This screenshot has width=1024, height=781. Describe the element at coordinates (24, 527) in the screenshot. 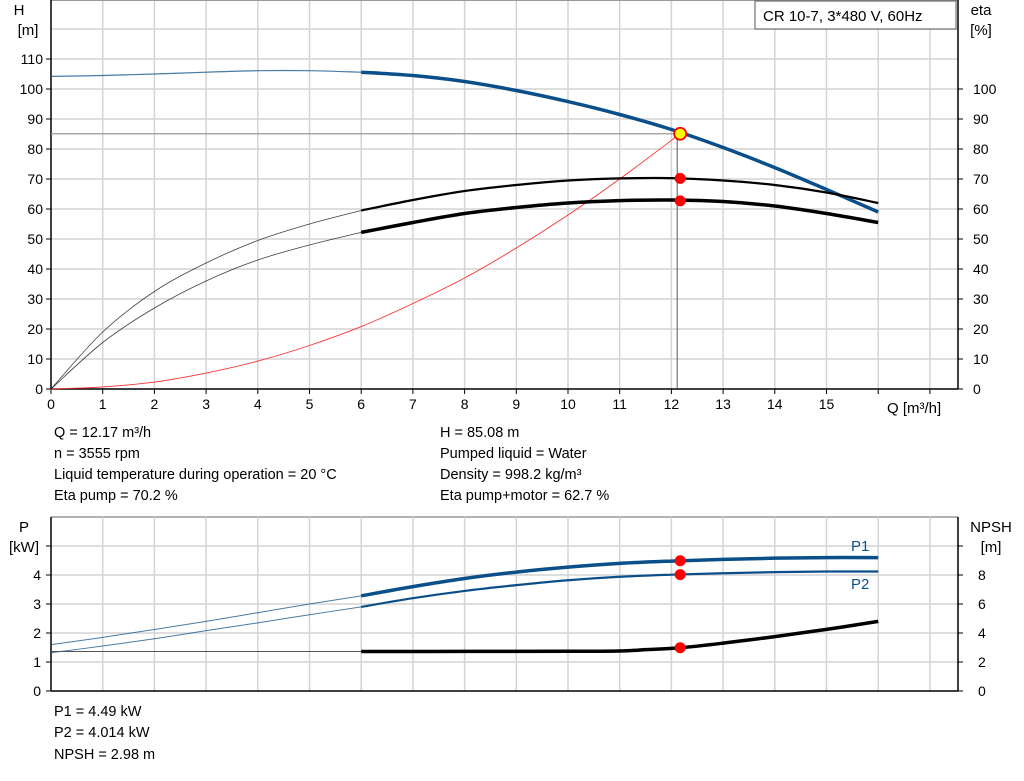

I see `y-axis-label-p: P` at that location.